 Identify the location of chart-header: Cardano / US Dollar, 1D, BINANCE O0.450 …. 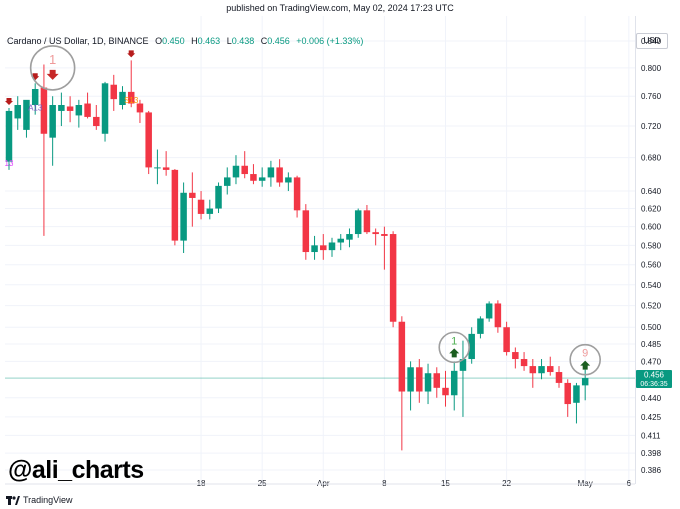
(185, 41).